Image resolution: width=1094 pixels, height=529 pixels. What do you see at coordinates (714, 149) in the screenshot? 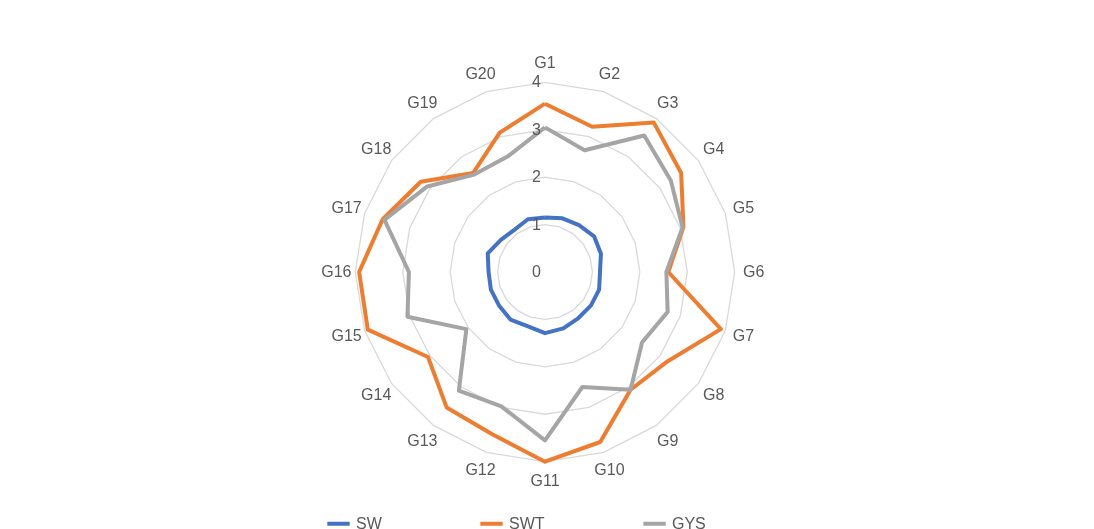
I see `spoke-label: G4` at bounding box center [714, 149].